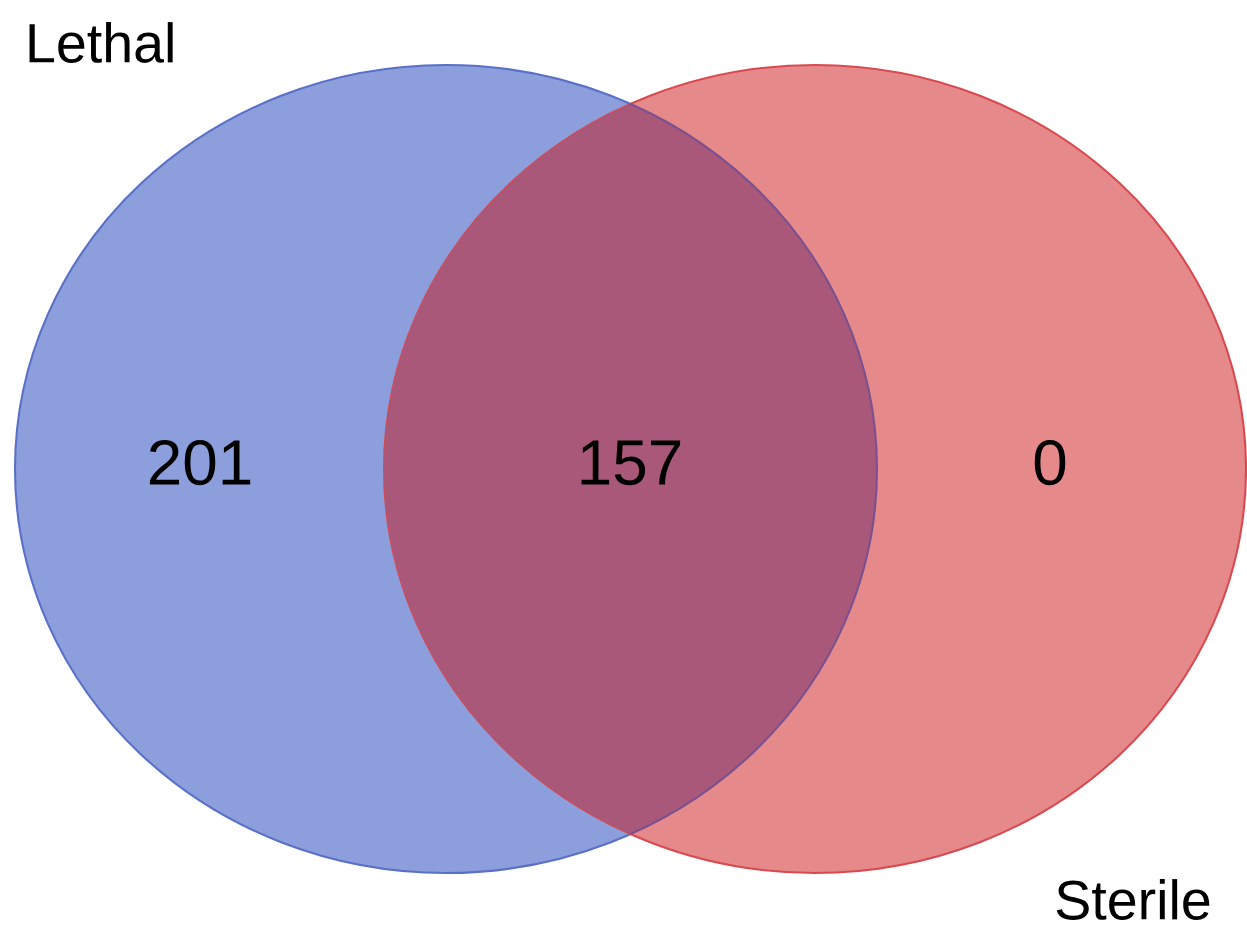 The width and height of the screenshot is (1247, 939). I want to click on text: Sterile, so click(1133, 899).